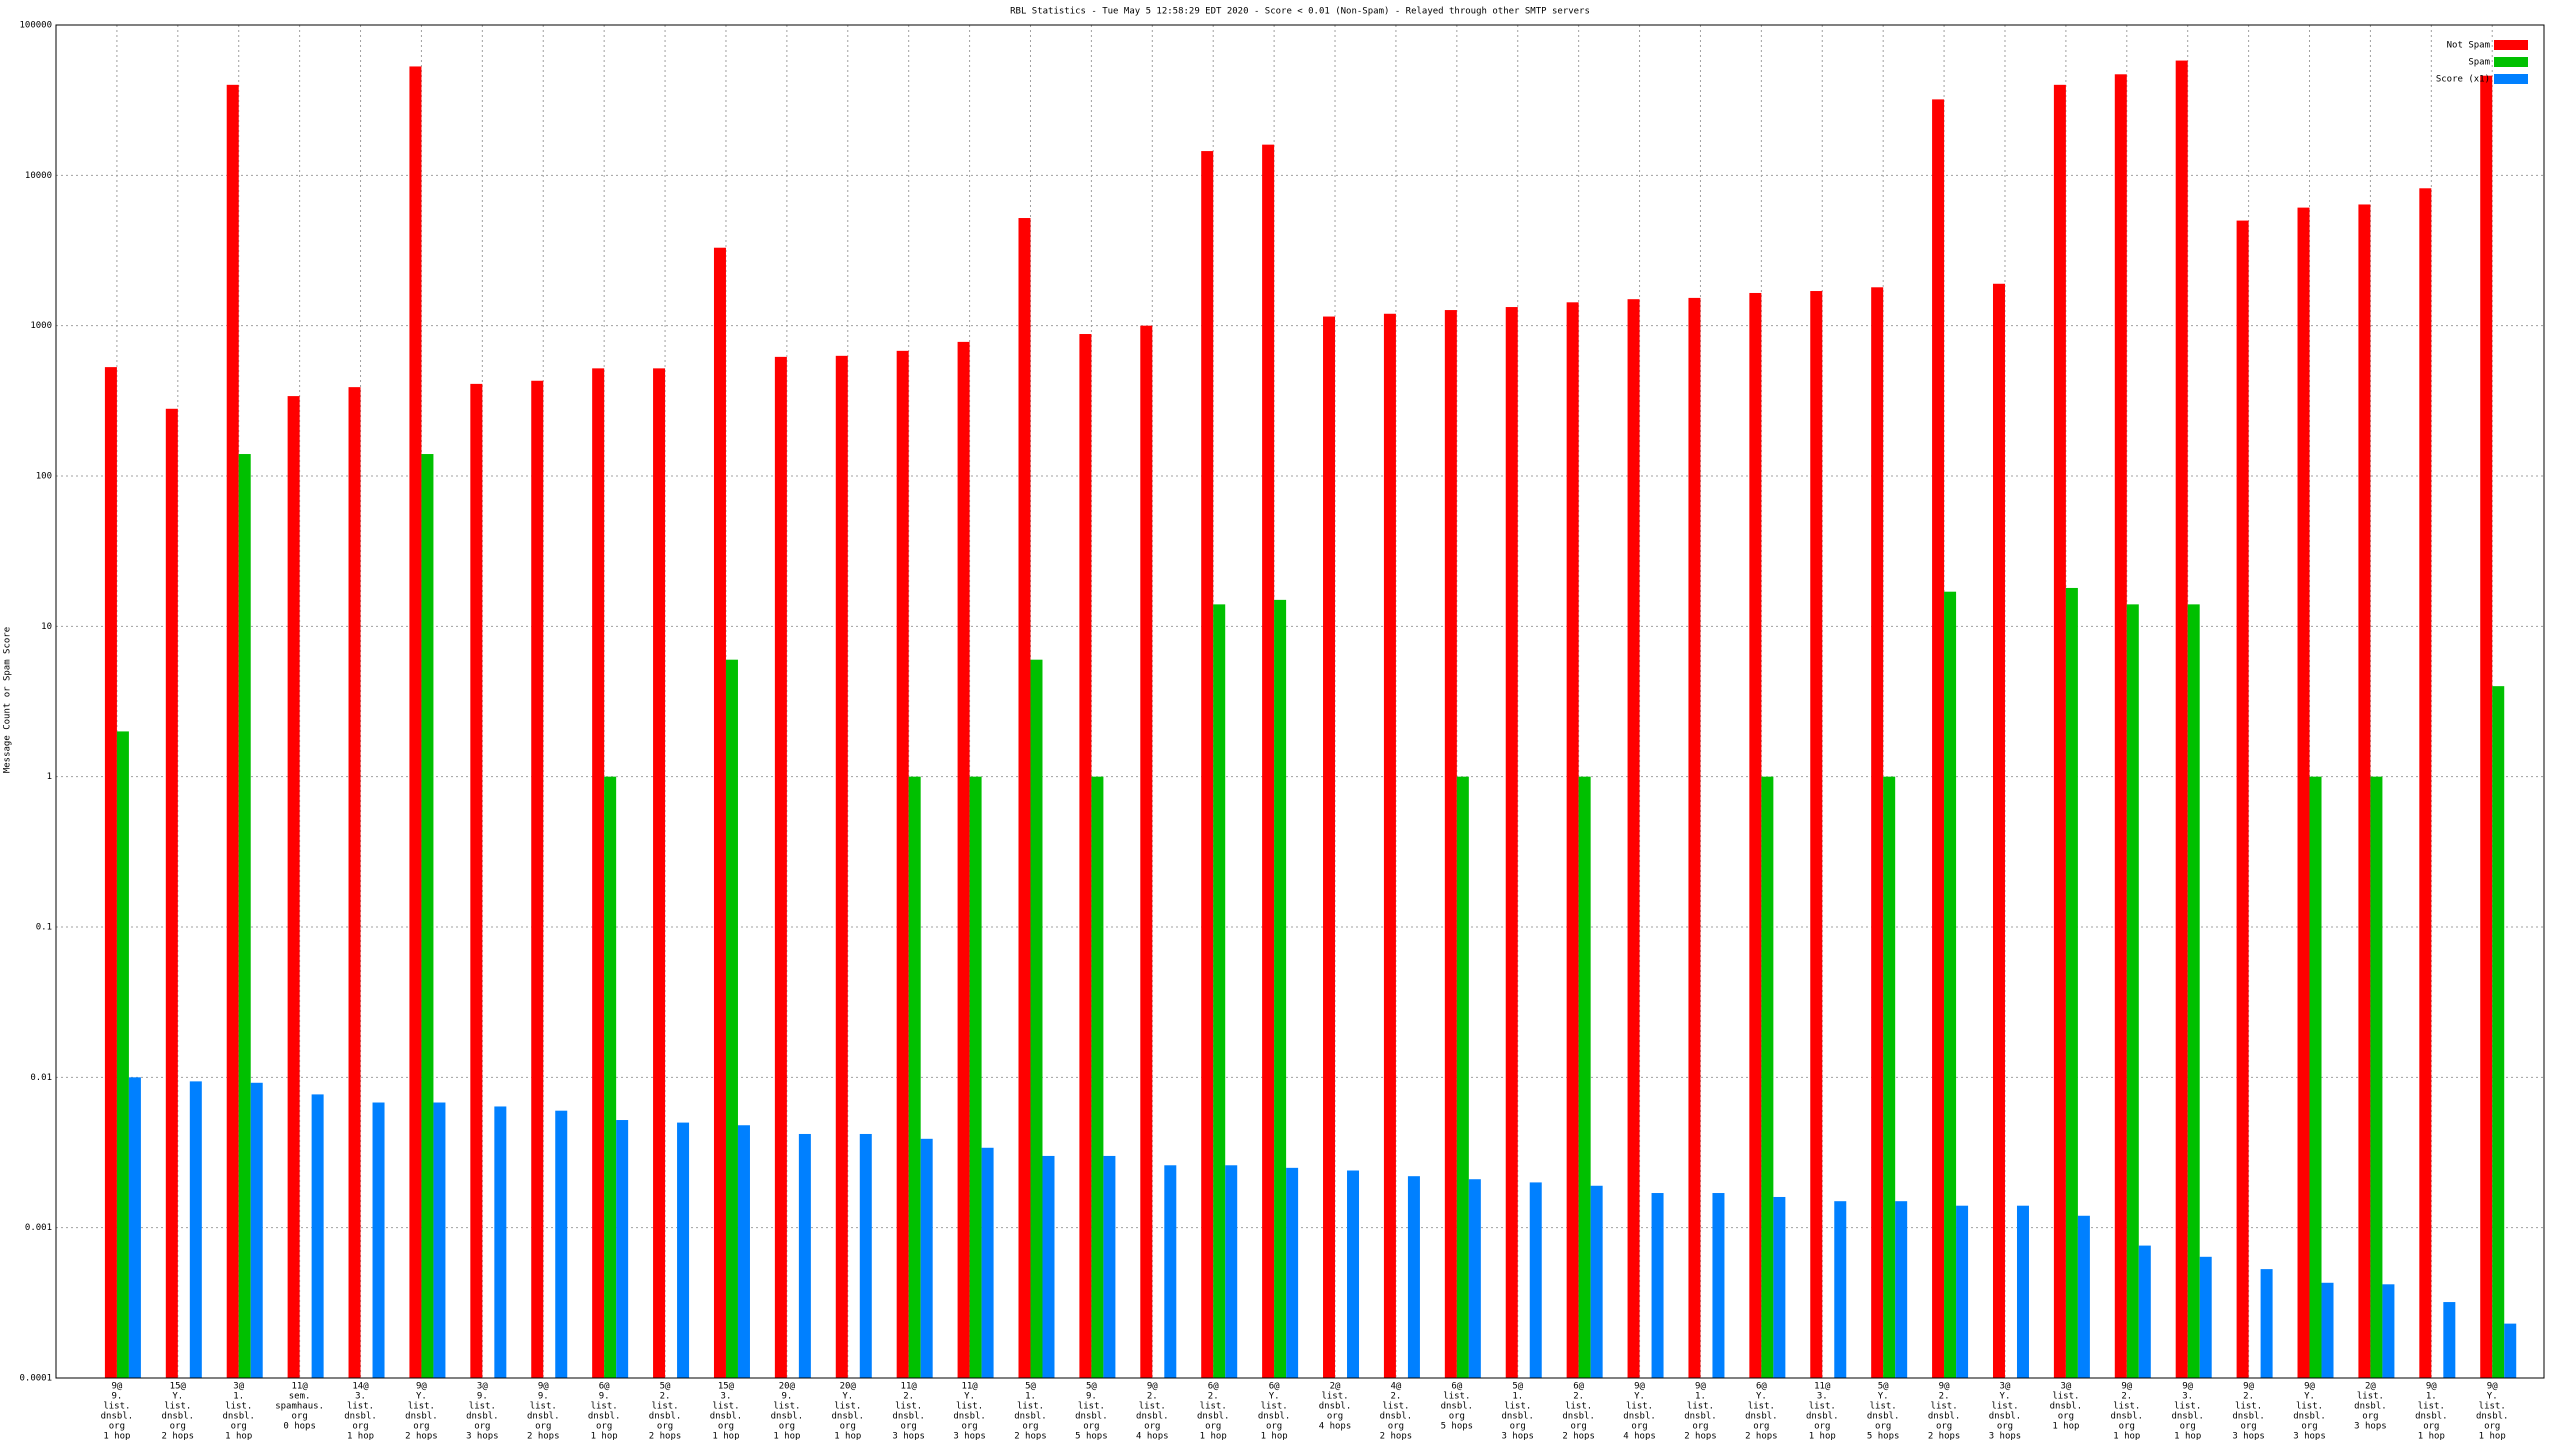 The width and height of the screenshot is (2560, 1440). Describe the element at coordinates (35, 26) in the screenshot. I see `y-tick-label: 100000` at that location.